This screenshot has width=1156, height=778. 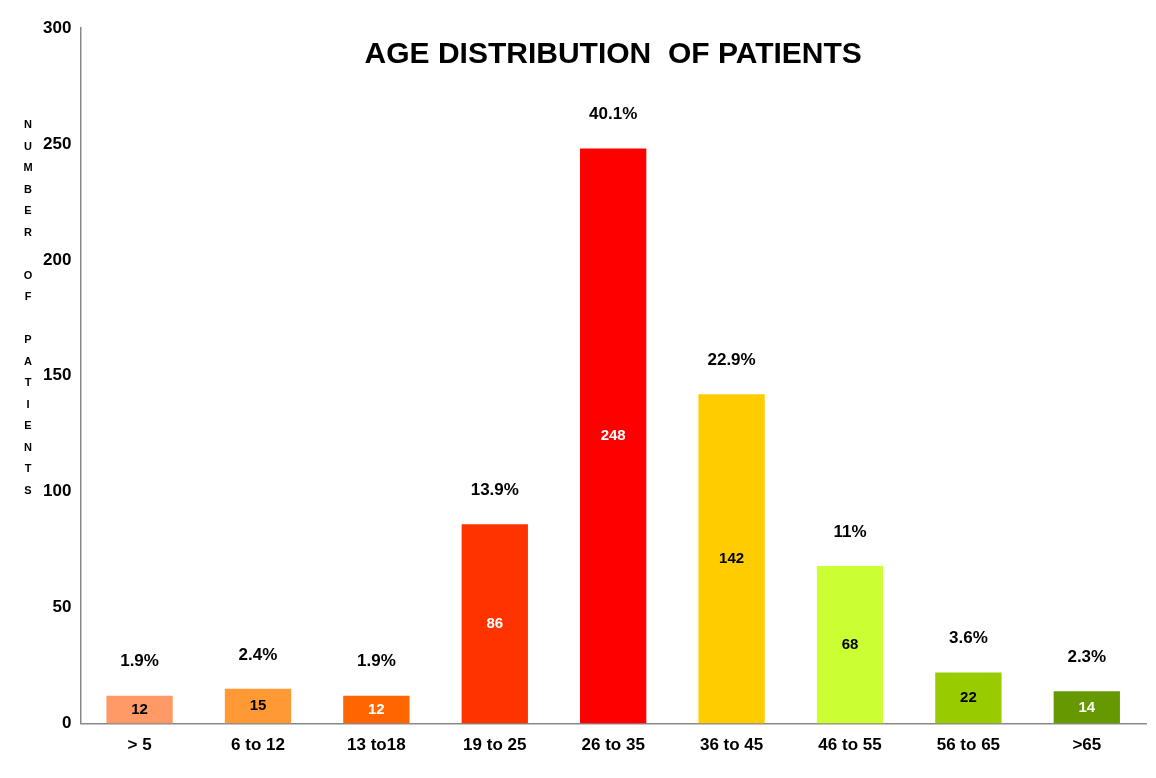 What do you see at coordinates (258, 745) in the screenshot?
I see `x-tick-label: 6 to 12` at bounding box center [258, 745].